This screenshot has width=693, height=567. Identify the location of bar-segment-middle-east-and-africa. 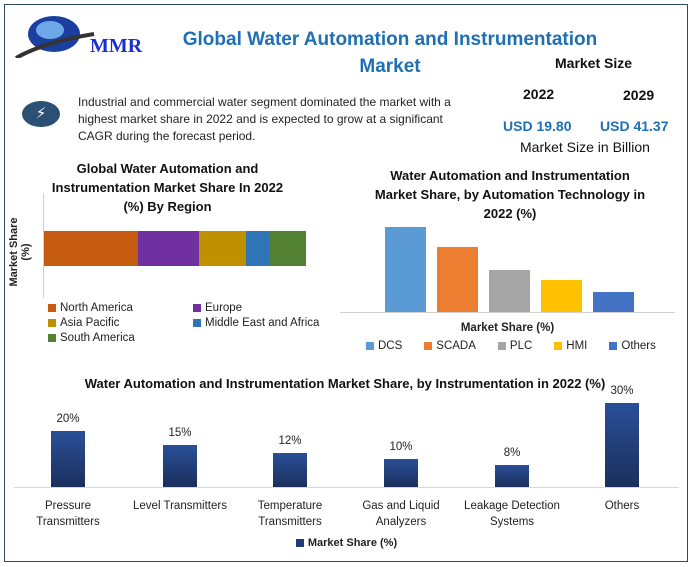
(257, 248).